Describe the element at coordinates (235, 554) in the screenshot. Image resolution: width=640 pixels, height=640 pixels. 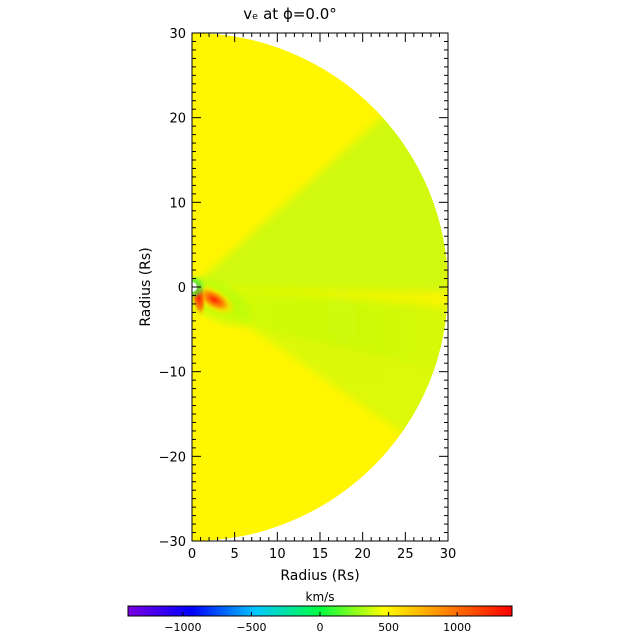
I see `x-tick-label: 5` at that location.